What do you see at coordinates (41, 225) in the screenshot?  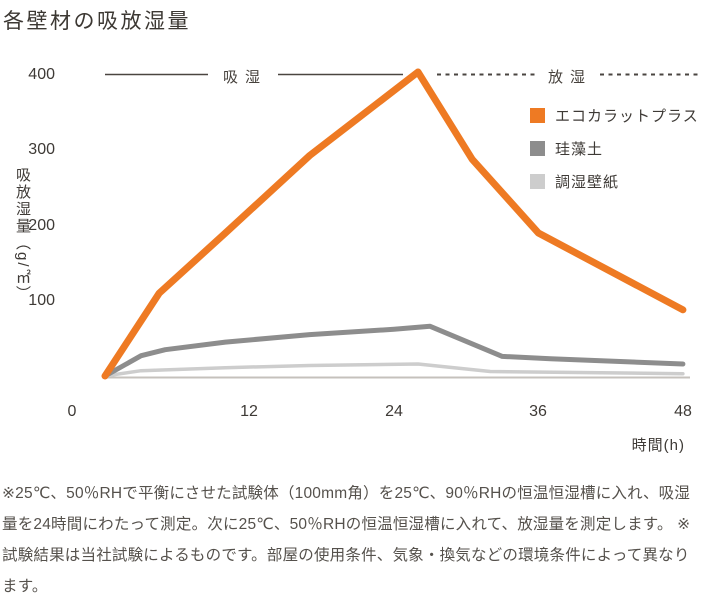 I see `y-tick-200: 200` at bounding box center [41, 225].